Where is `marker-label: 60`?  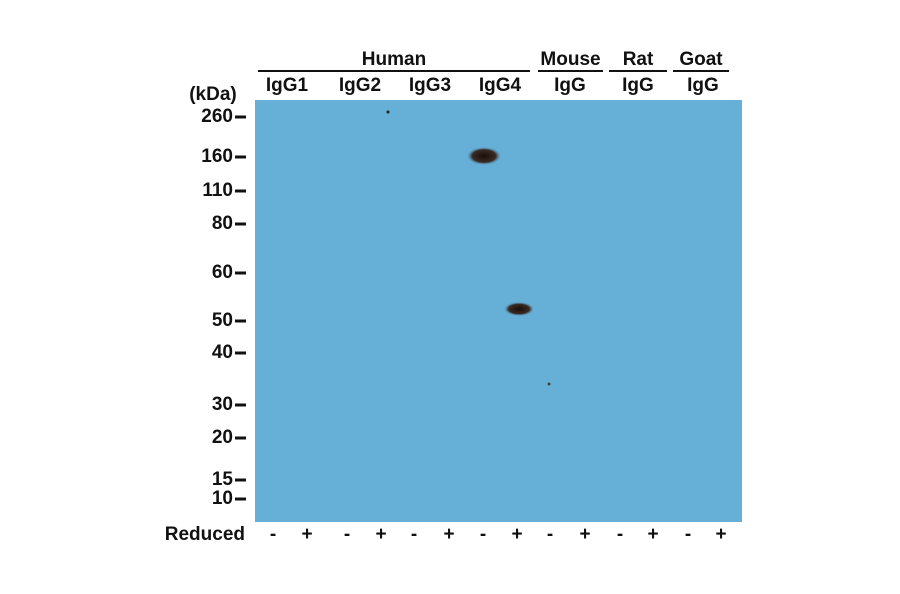
marker-label: 60 is located at coordinates (222, 272).